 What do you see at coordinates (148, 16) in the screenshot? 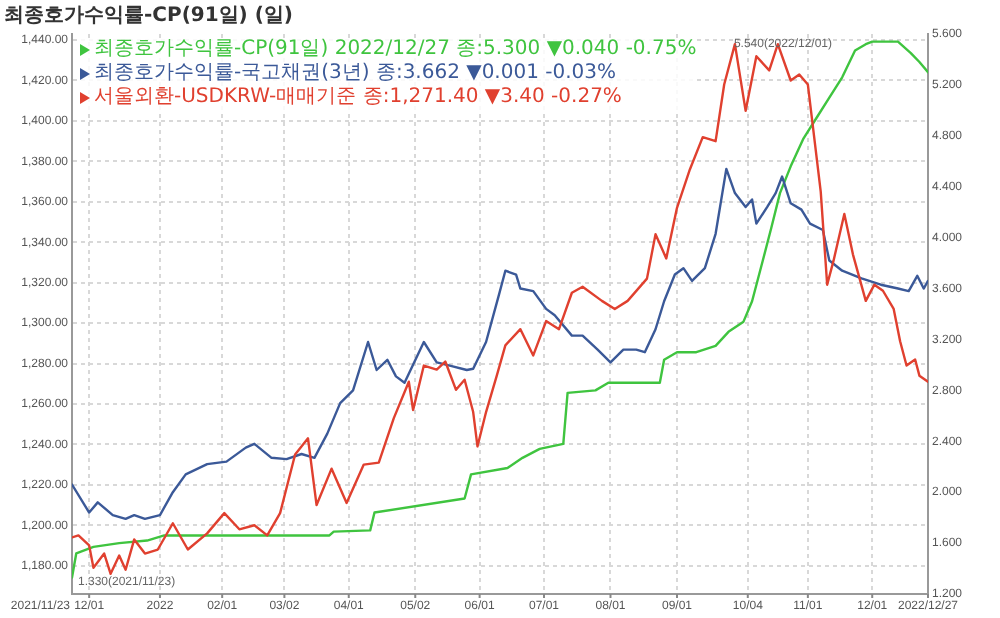
I see `chart-title: 최종호가수익률-CP(91일) (일)` at bounding box center [148, 16].